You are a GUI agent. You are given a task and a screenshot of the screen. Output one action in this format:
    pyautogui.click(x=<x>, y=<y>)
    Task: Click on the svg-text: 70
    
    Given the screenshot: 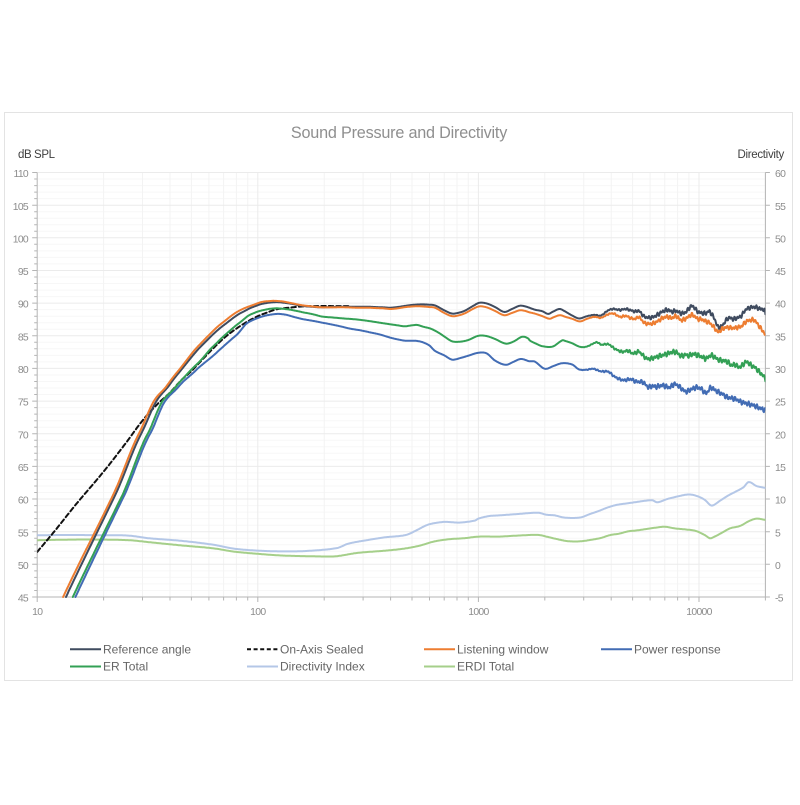 What is the action you would take?
    pyautogui.click(x=23, y=435)
    